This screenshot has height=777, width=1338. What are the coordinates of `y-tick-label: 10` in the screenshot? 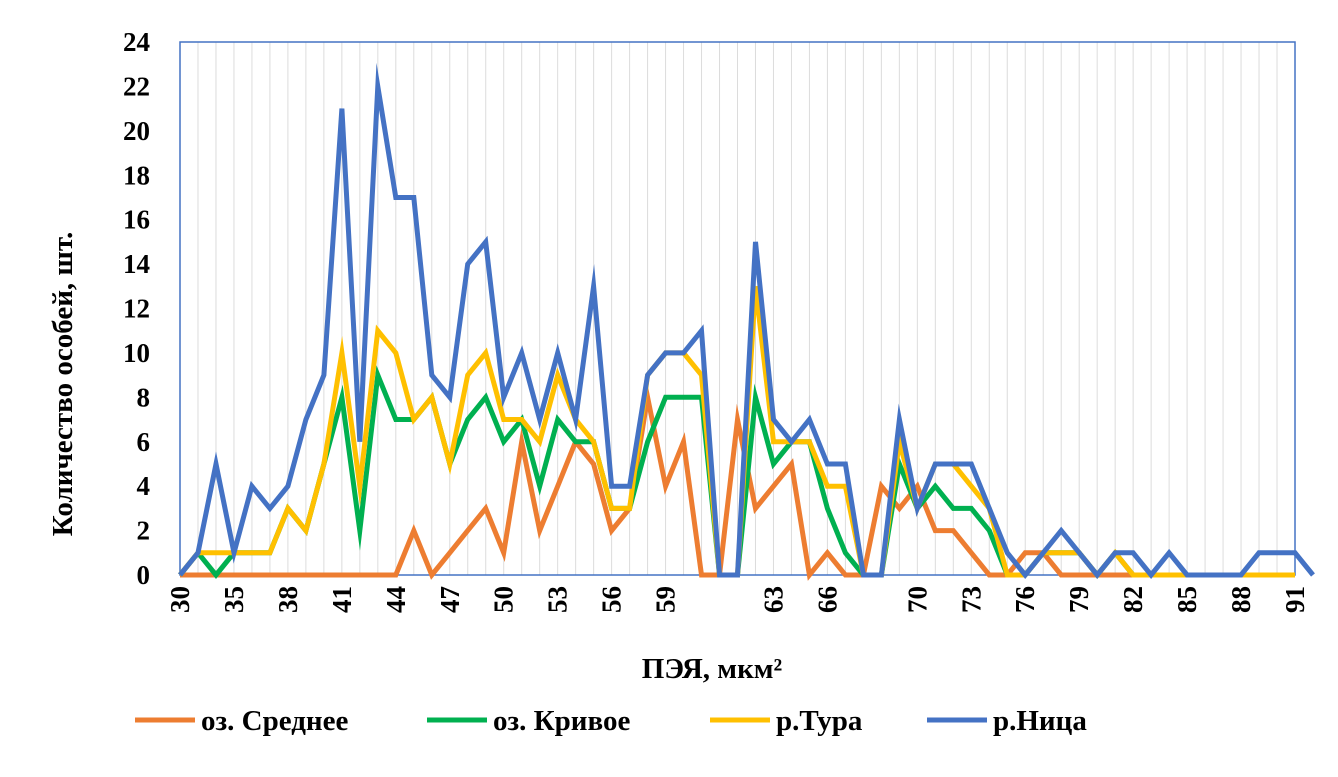 It's located at (136, 353).